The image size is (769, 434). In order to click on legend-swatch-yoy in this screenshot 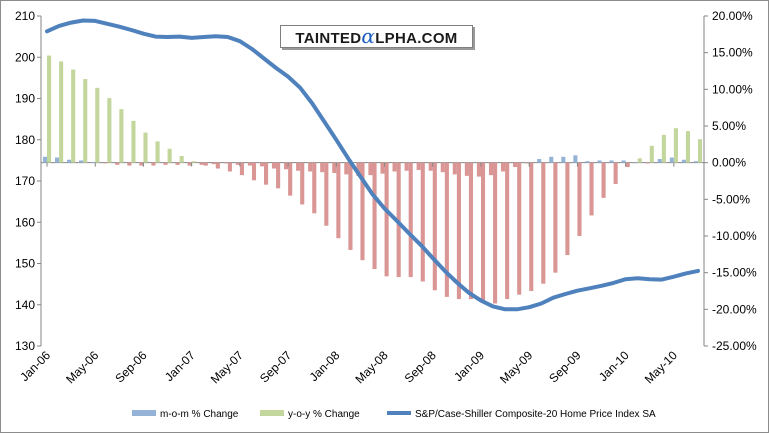, I will do `click(272, 413)`.